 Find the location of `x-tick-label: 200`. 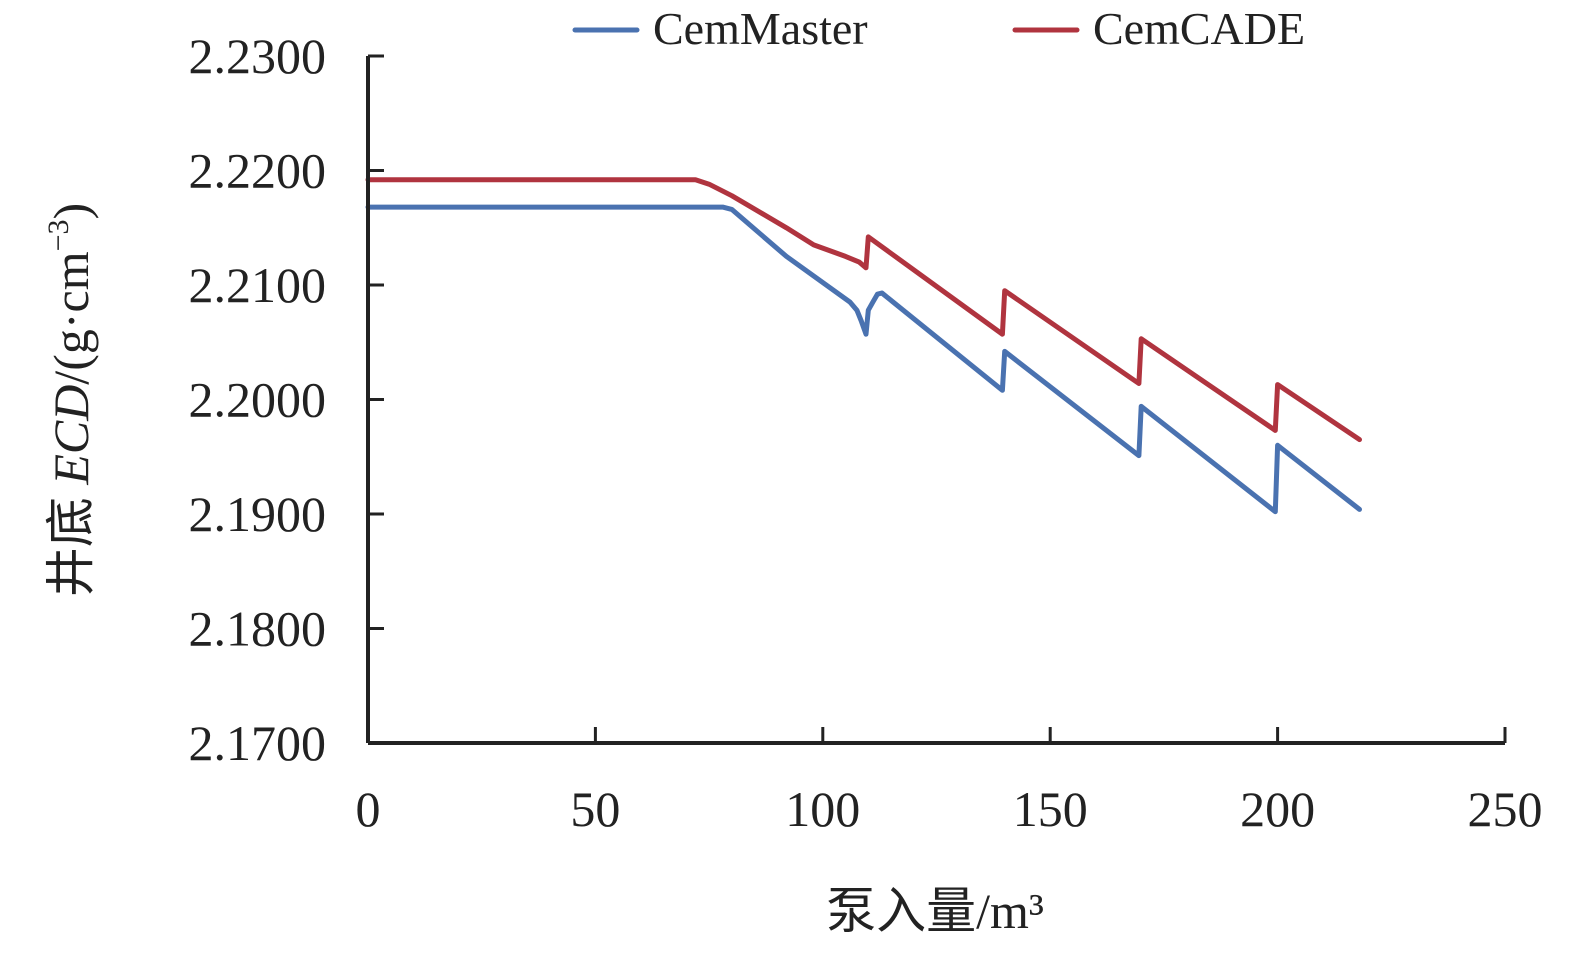

x-tick-label: 200 is located at coordinates (1277, 809).